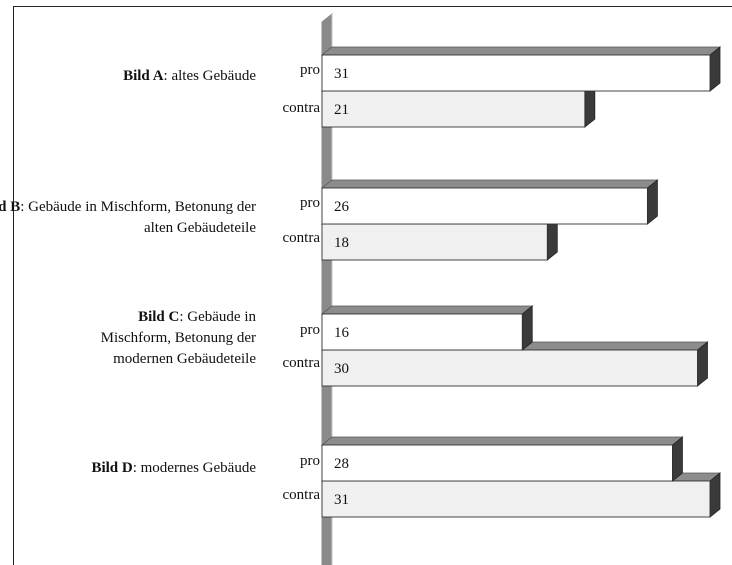  I want to click on data-label: 16, so click(342, 333).